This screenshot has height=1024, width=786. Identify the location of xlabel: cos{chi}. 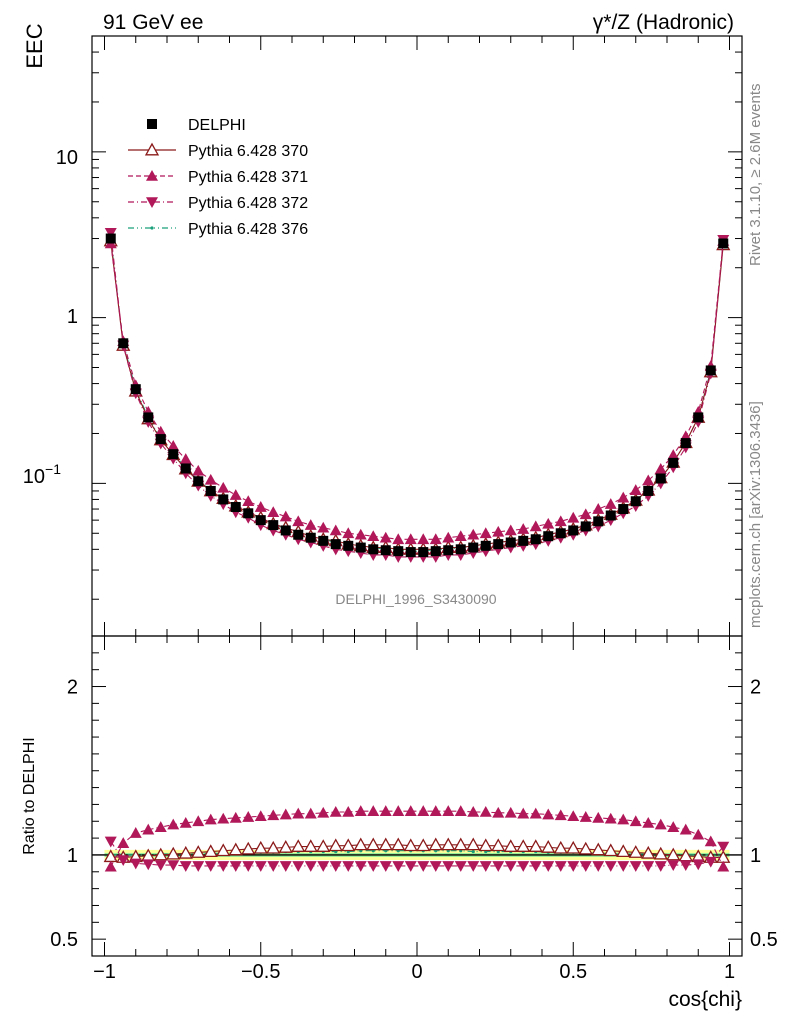
(705, 999).